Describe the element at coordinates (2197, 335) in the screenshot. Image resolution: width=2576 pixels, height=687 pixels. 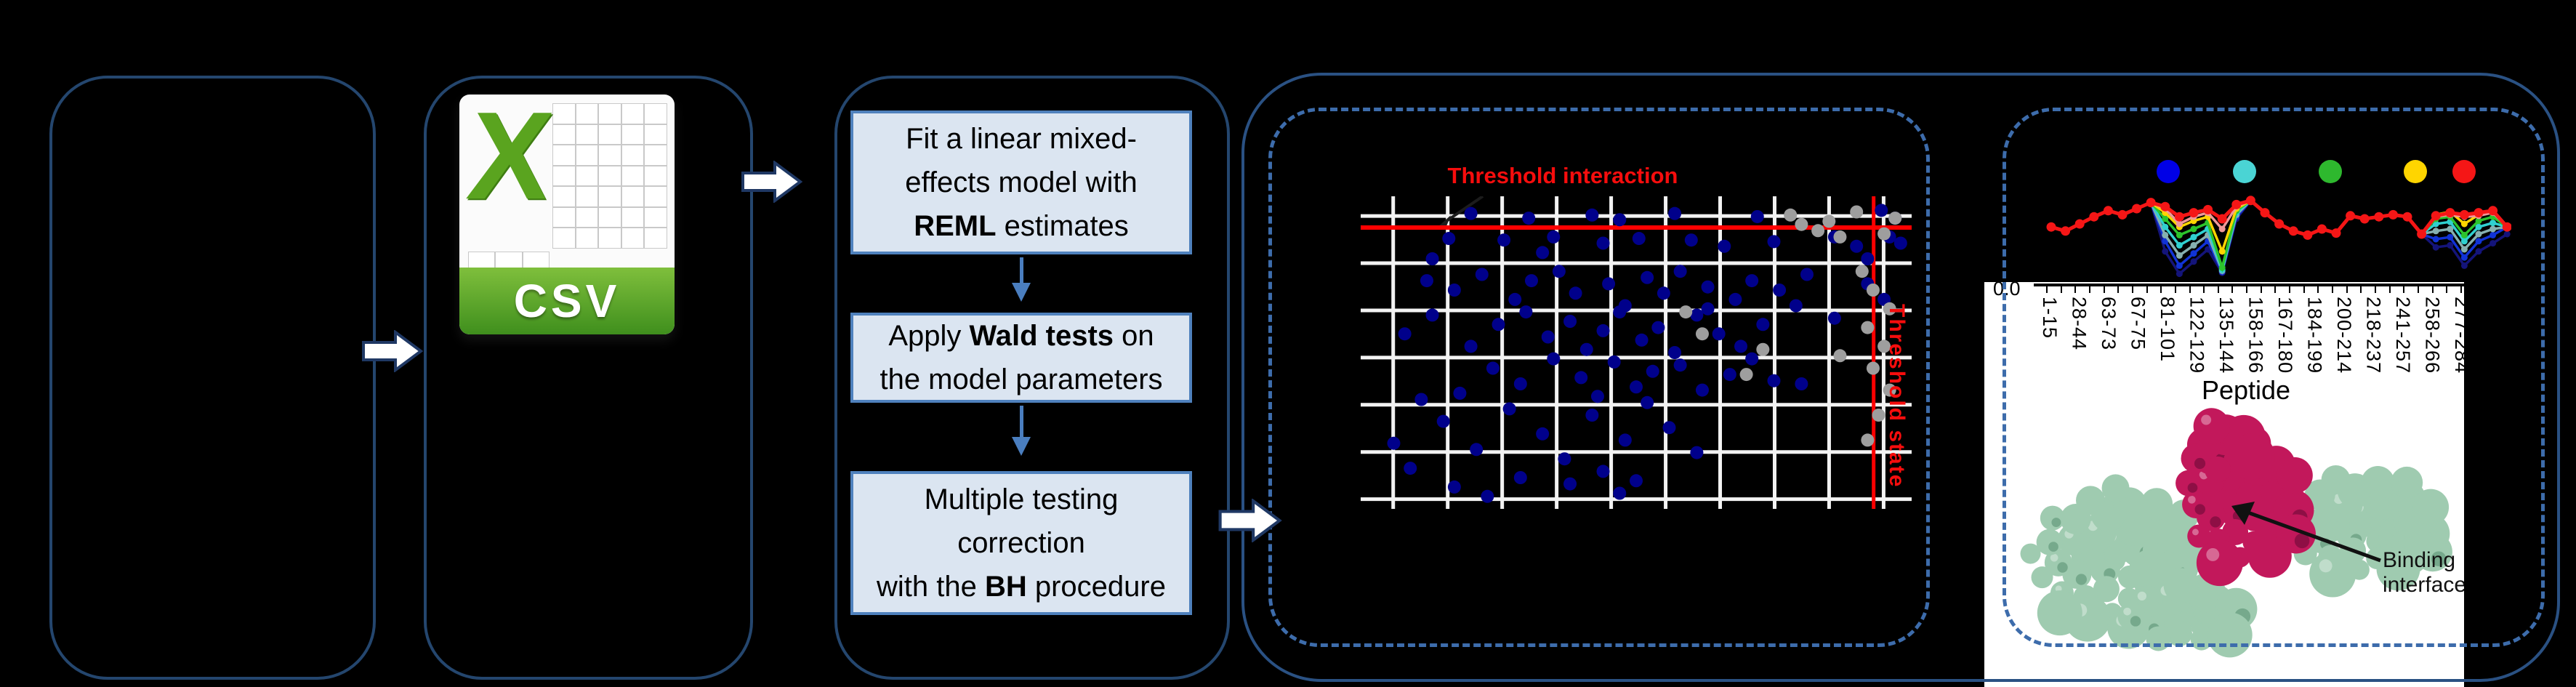
I see `peptide-tick-label: 122-129` at that location.